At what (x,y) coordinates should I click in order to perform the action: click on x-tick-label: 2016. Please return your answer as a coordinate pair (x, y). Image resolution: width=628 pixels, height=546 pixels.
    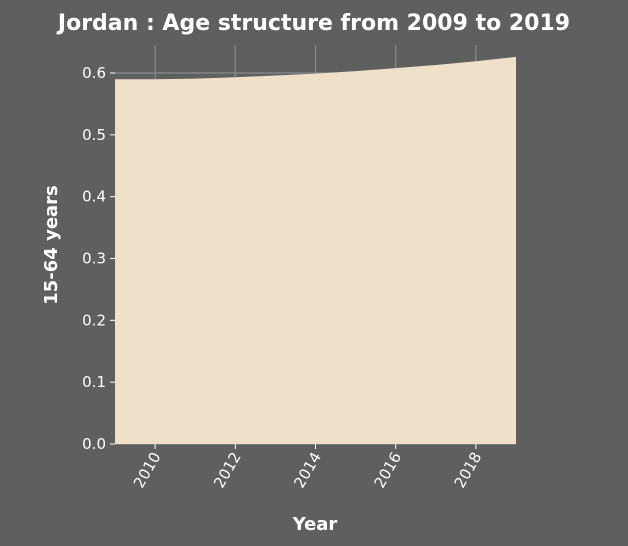
    Looking at the image, I should click on (387, 470).